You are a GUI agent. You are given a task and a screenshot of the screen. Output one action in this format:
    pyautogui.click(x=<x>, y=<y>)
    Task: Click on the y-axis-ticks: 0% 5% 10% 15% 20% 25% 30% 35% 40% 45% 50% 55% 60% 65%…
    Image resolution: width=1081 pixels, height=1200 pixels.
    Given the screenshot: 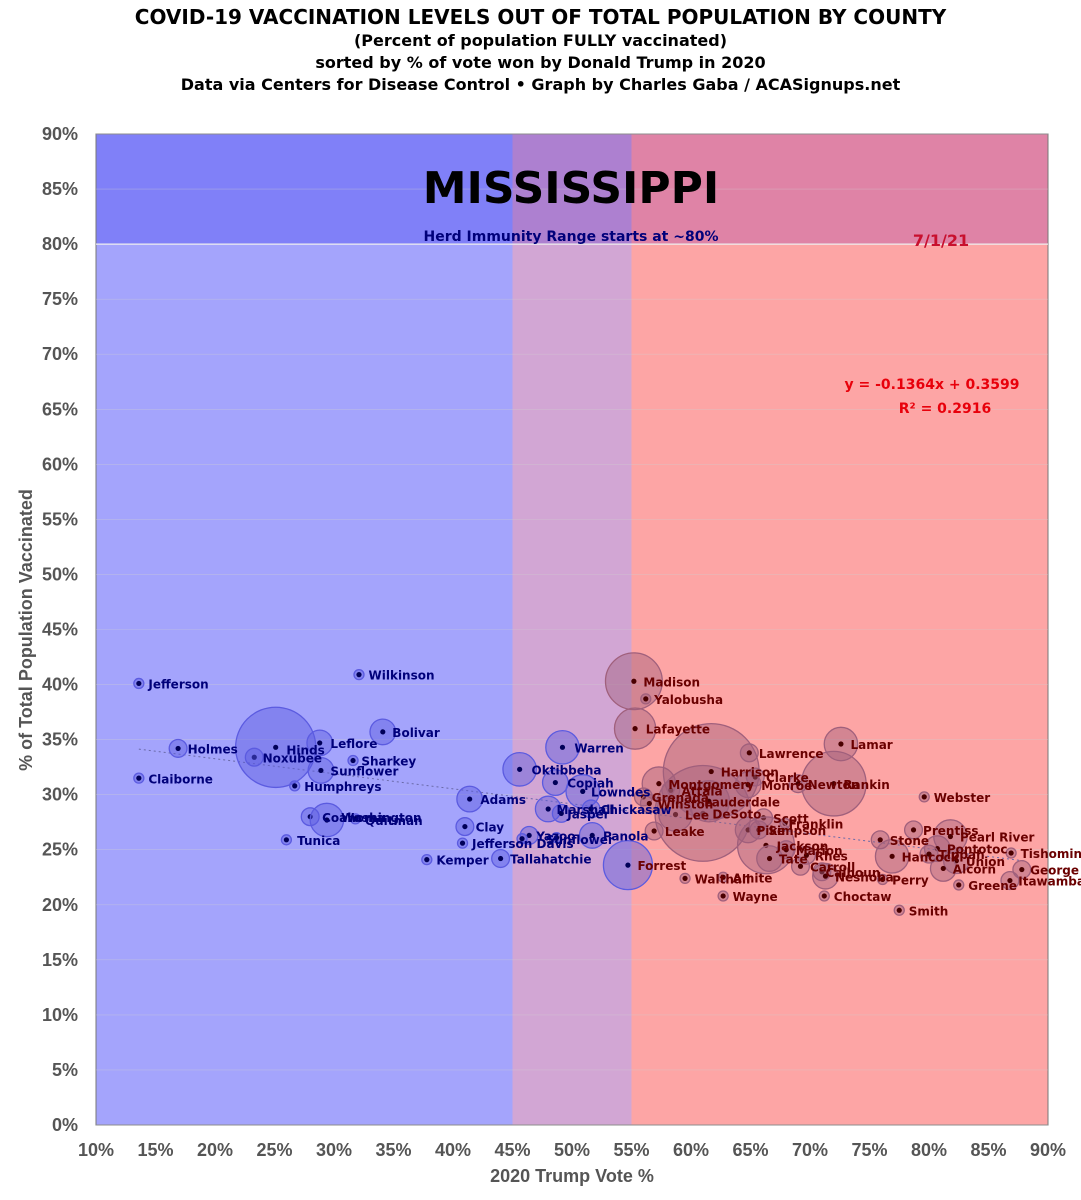 What is the action you would take?
    pyautogui.click(x=60, y=629)
    